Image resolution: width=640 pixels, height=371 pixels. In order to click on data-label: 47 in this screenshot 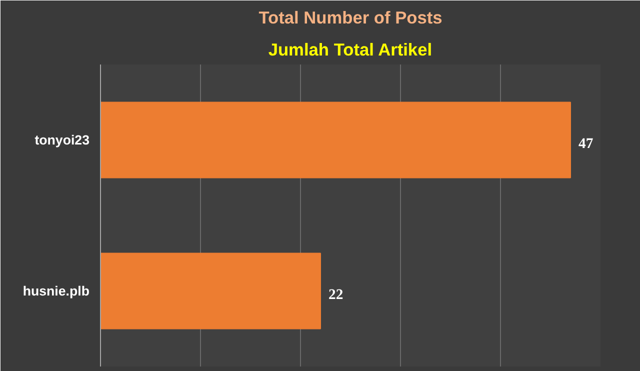, I will do `click(586, 144)`.